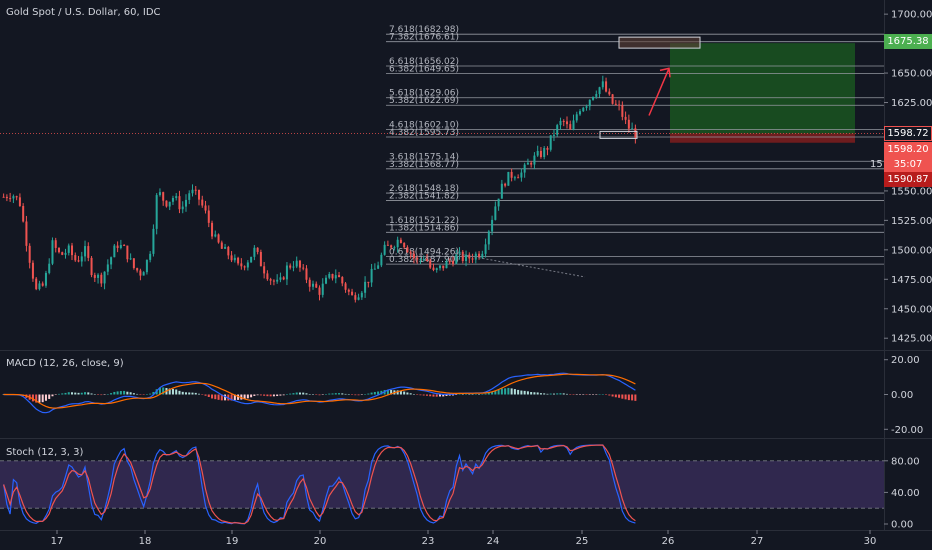 Image resolution: width=932 pixels, height=550 pixels. Describe the element at coordinates (424, 94) in the screenshot. I see `fib-level-label: 5.618(1629.06)` at that location.